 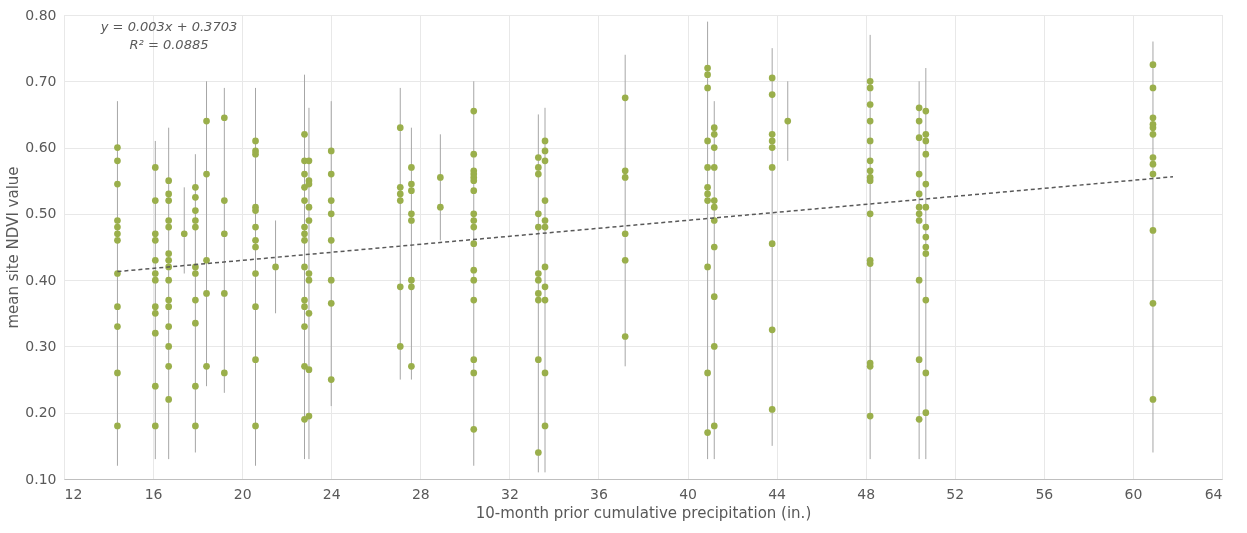 I want to click on x-tick-label: 28, so click(x=420, y=493).